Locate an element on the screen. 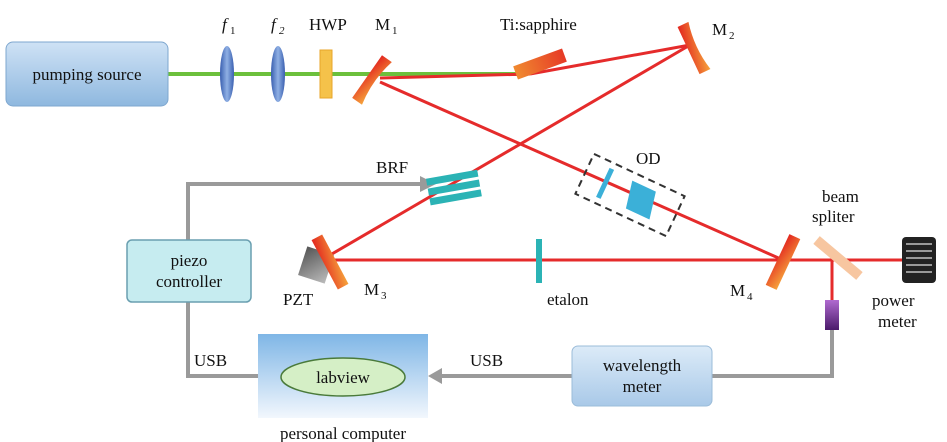 This screenshot has width=947, height=442. lens-f2 is located at coordinates (278, 74).